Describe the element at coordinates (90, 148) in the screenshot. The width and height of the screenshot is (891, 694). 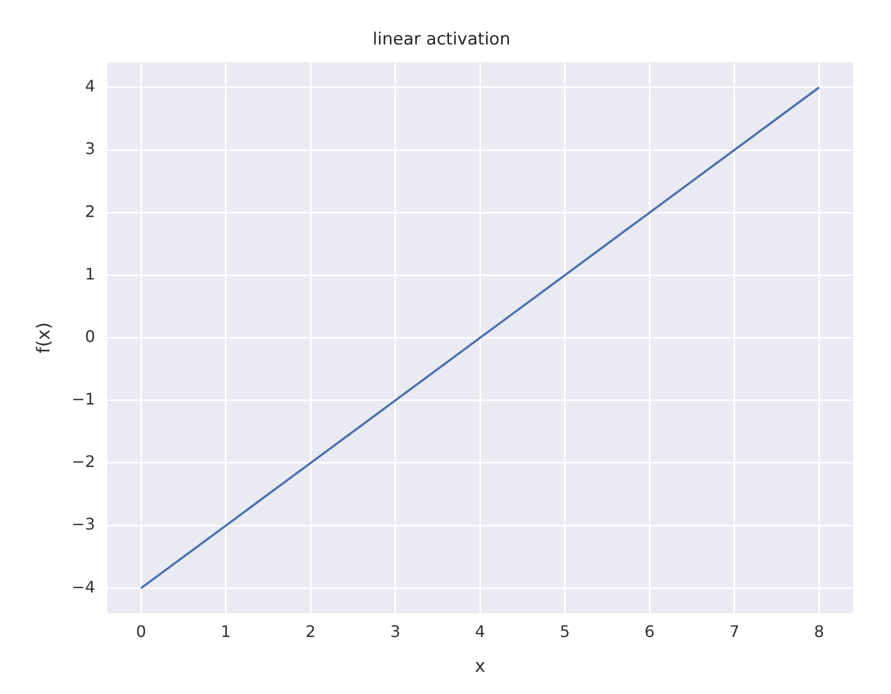
I see `y-tick-label: 3` at that location.